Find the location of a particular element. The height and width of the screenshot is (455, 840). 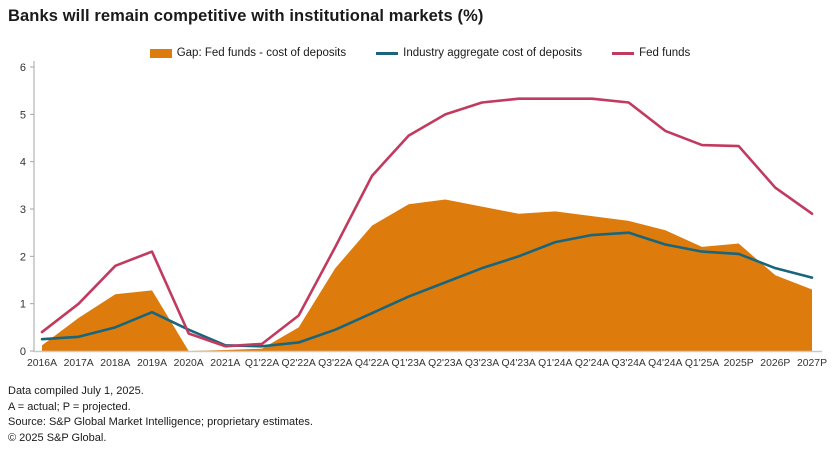

x-axis-tick-label: 2018A is located at coordinates (115, 363).